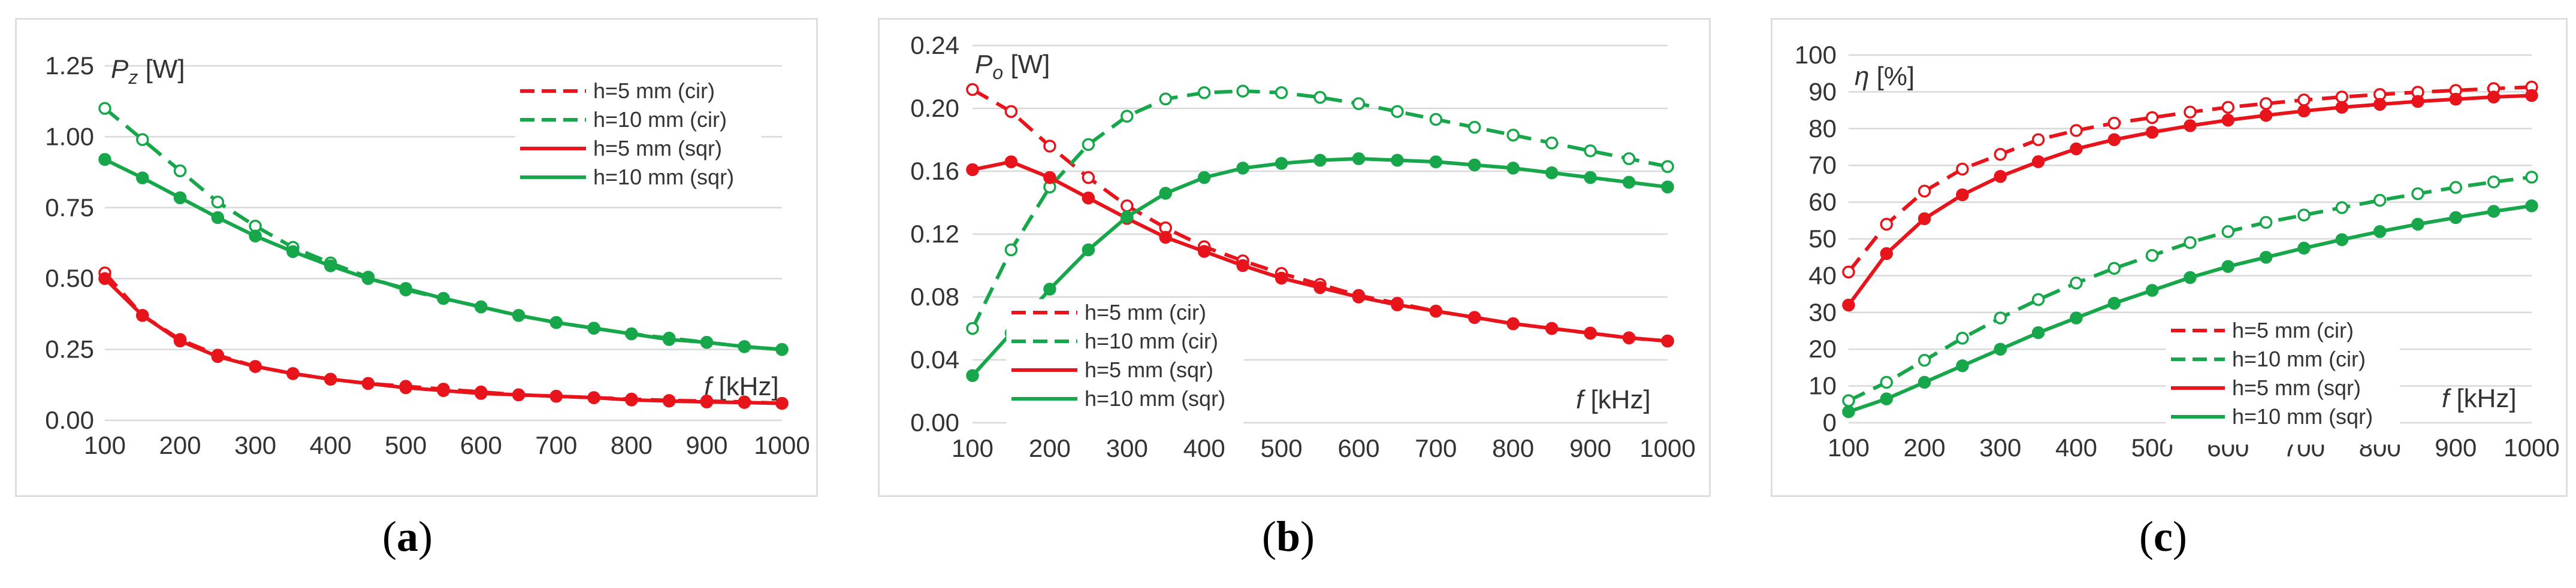 Image resolution: width=2576 pixels, height=588 pixels. What do you see at coordinates (148, 71) in the screenshot?
I see `y-axis-label: Pz [W]` at bounding box center [148, 71].